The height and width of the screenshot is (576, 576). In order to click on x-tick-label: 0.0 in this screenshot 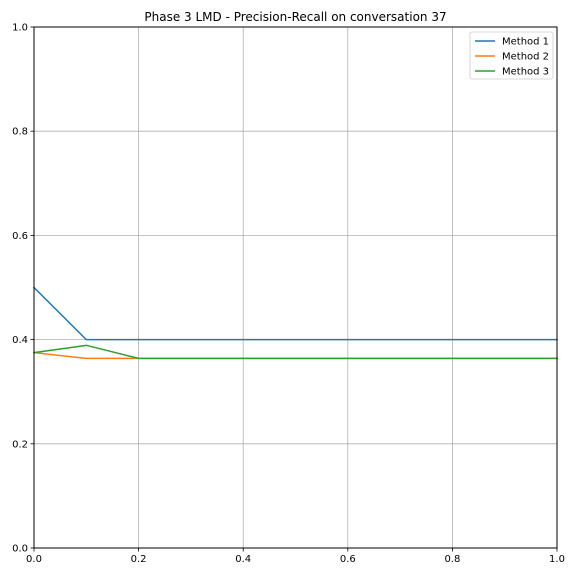, I will do `click(34, 559)`.